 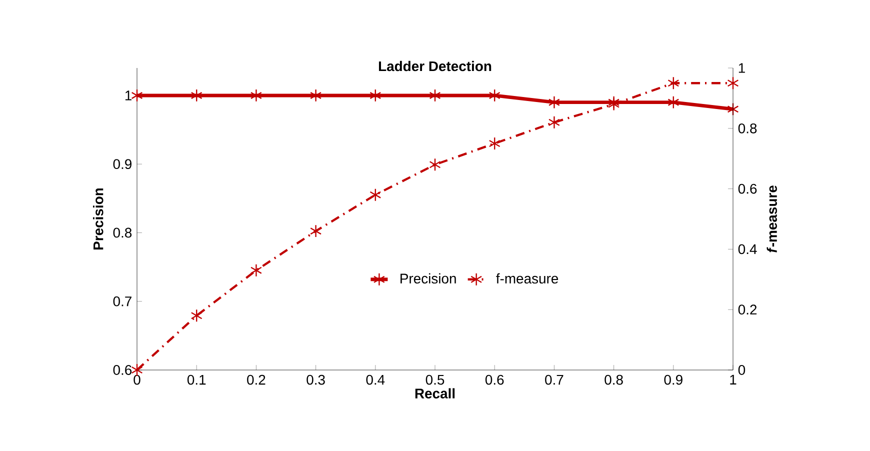 What do you see at coordinates (747, 249) in the screenshot?
I see `y2-tick-label: 0.4` at bounding box center [747, 249].